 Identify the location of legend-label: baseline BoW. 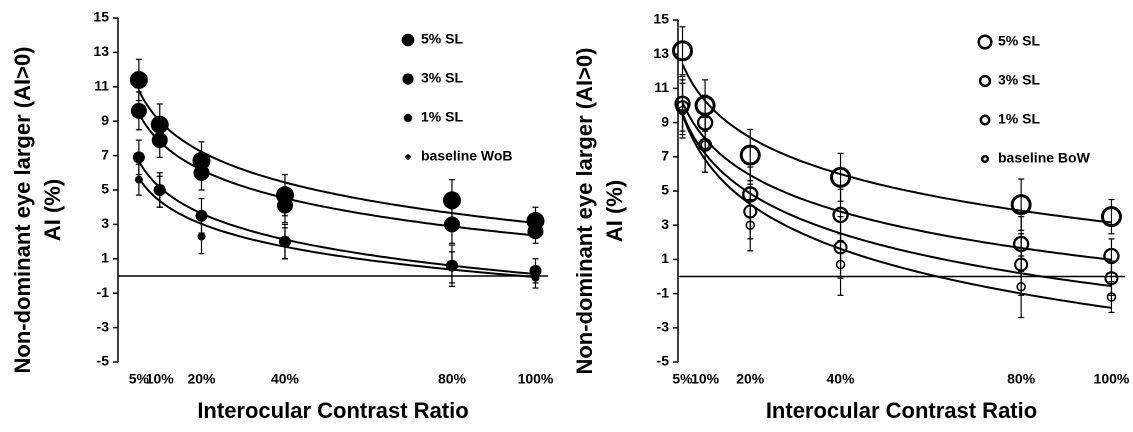
(1044, 158).